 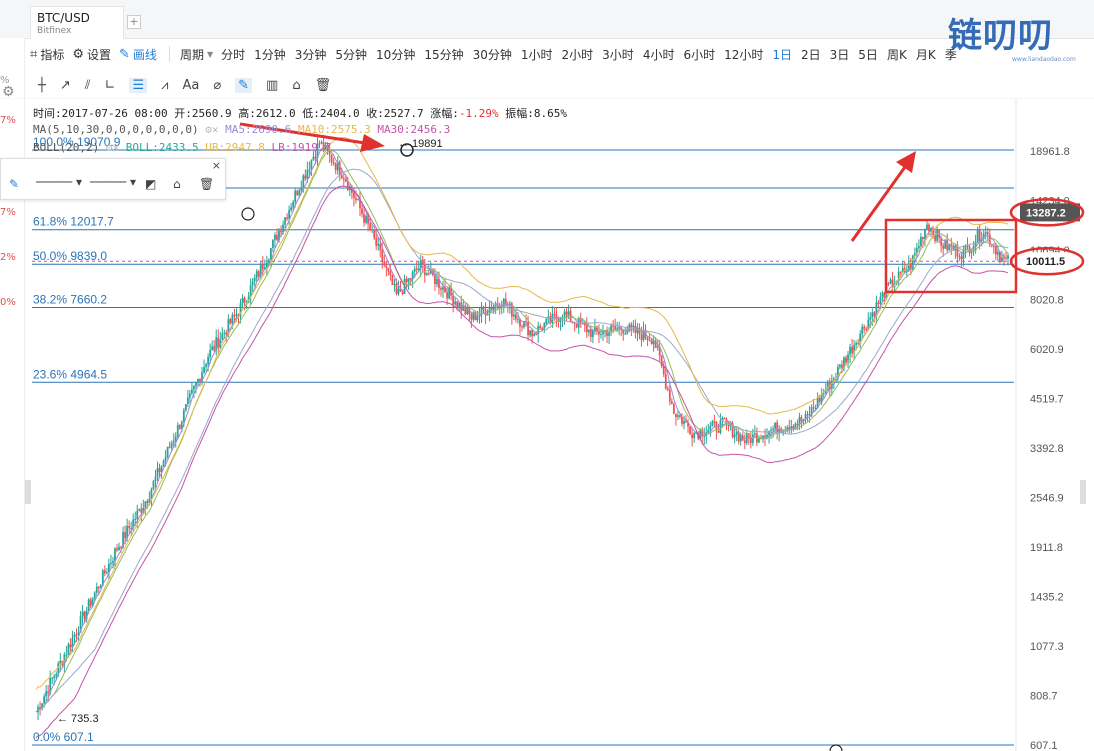 I want to click on period-label: 周期, so click(x=191, y=54).